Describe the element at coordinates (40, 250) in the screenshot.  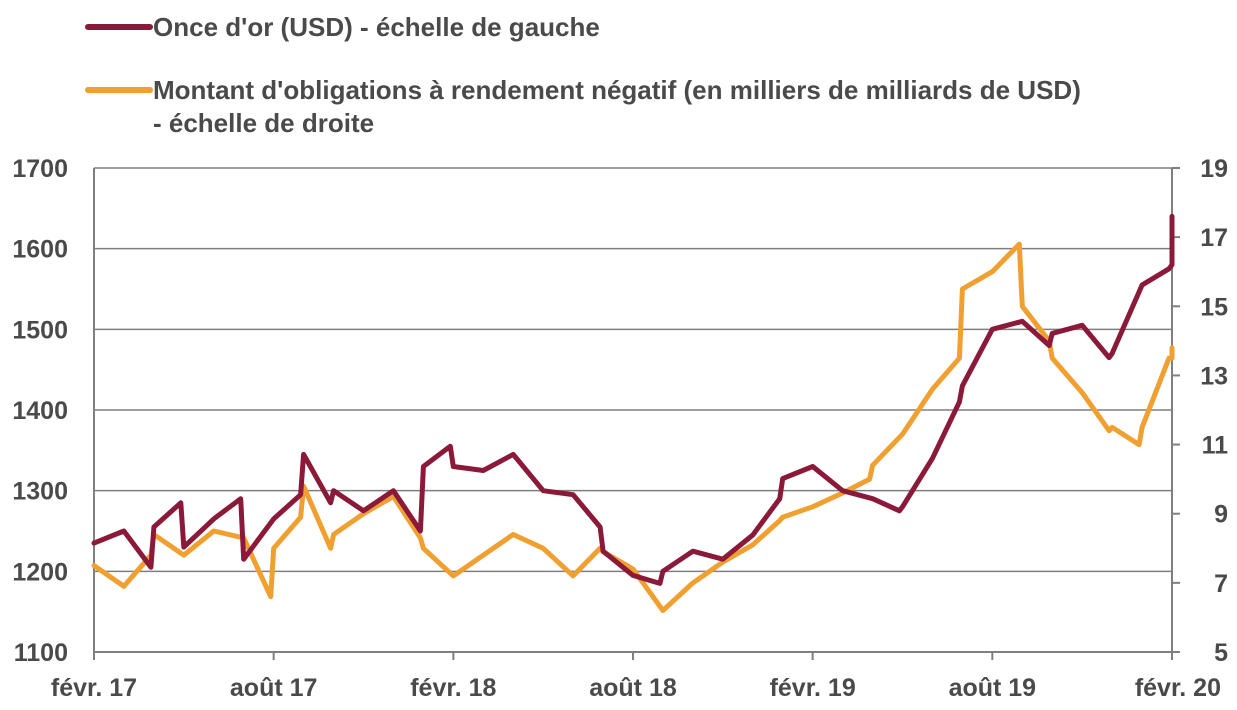
I see `y-tick-label-left: 1600` at that location.